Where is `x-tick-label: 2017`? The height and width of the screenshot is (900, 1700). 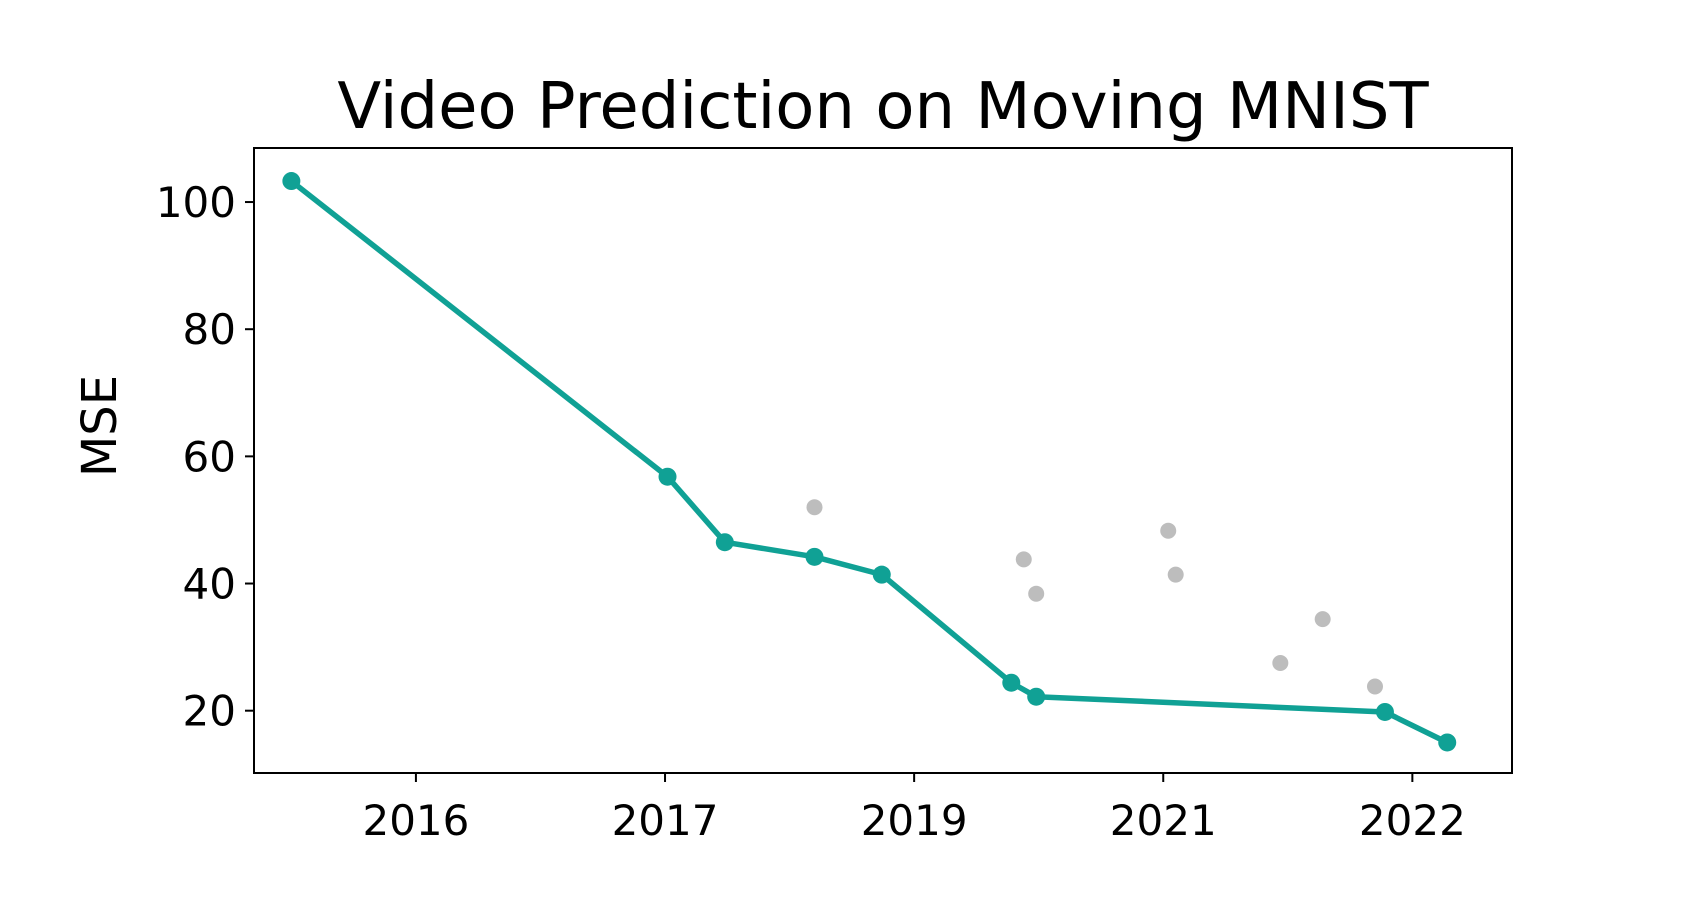 x-tick-label: 2017 is located at coordinates (665, 820).